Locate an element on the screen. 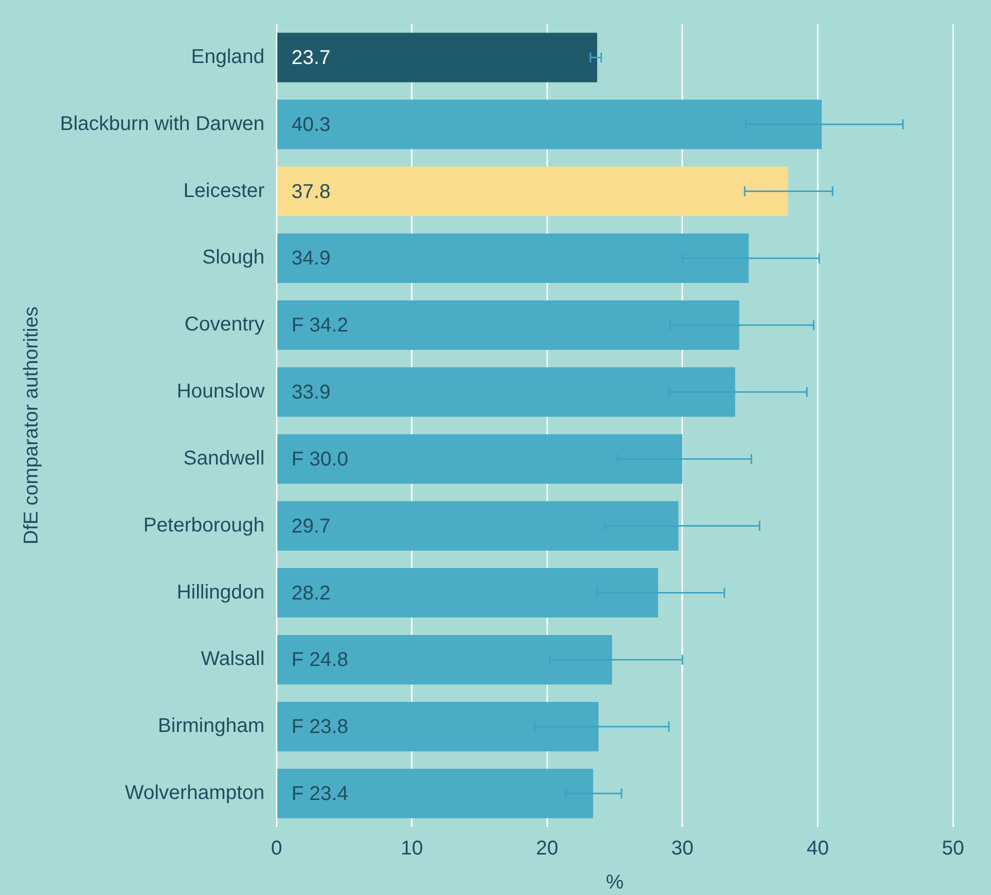  data-label: 23.7 is located at coordinates (311, 57).